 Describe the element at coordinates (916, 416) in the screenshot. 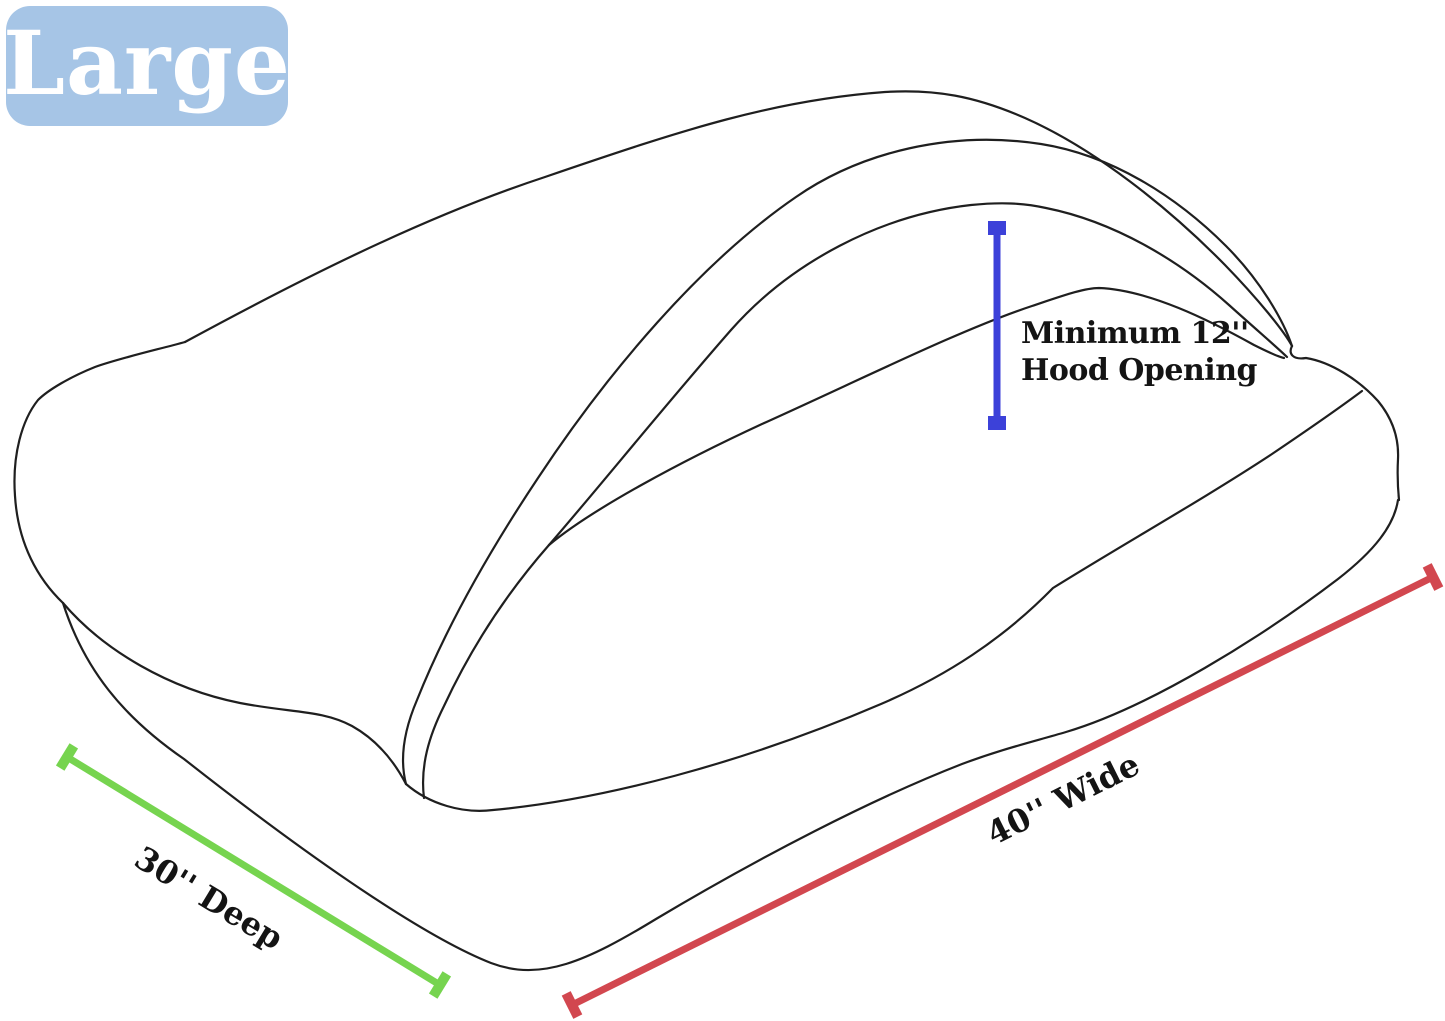

I see `hood-opening-back-edge` at that location.